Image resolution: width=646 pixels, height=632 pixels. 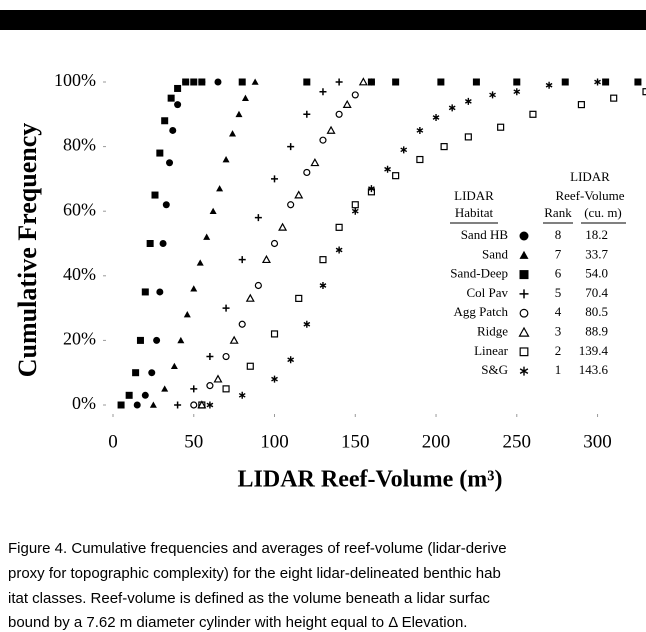 What do you see at coordinates (491, 350) in the screenshot?
I see `legend-habitat: Linear` at bounding box center [491, 350].